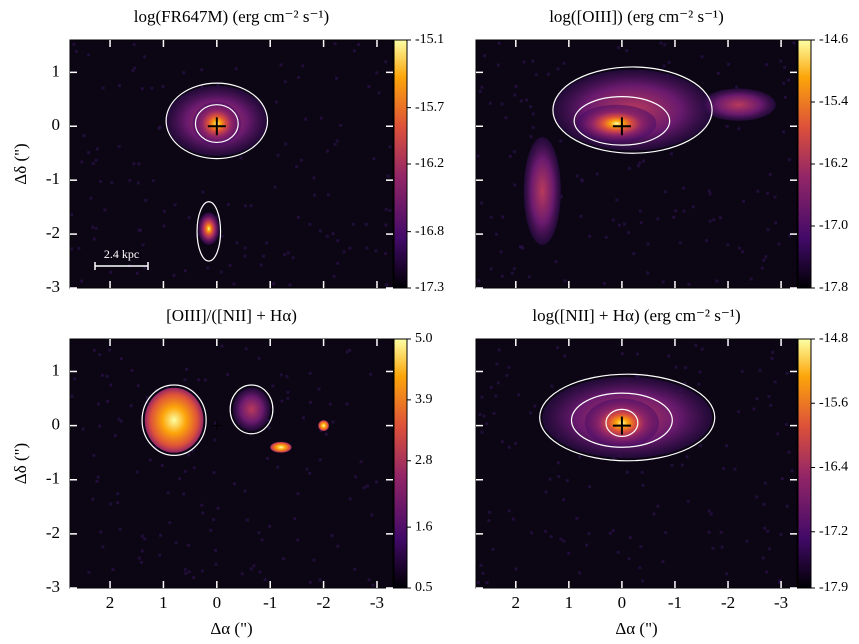 The image size is (859, 644). I want to click on colorbar-gradient, so click(804, 164).